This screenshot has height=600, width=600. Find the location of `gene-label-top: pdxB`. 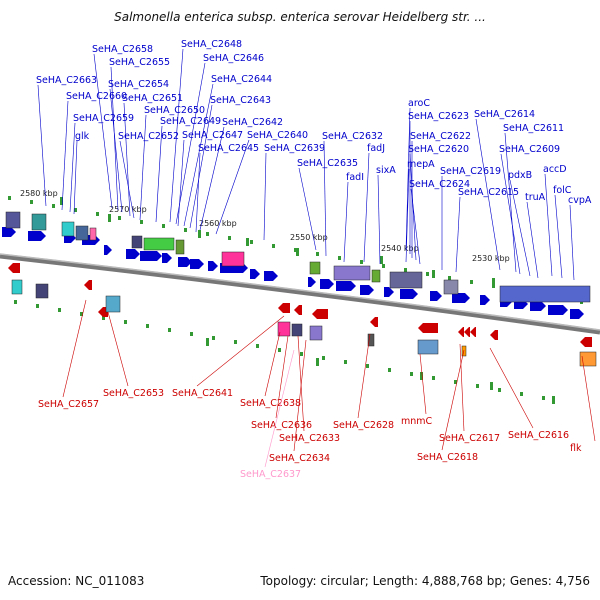

gene-label-top: pdxB is located at coordinates (520, 175).